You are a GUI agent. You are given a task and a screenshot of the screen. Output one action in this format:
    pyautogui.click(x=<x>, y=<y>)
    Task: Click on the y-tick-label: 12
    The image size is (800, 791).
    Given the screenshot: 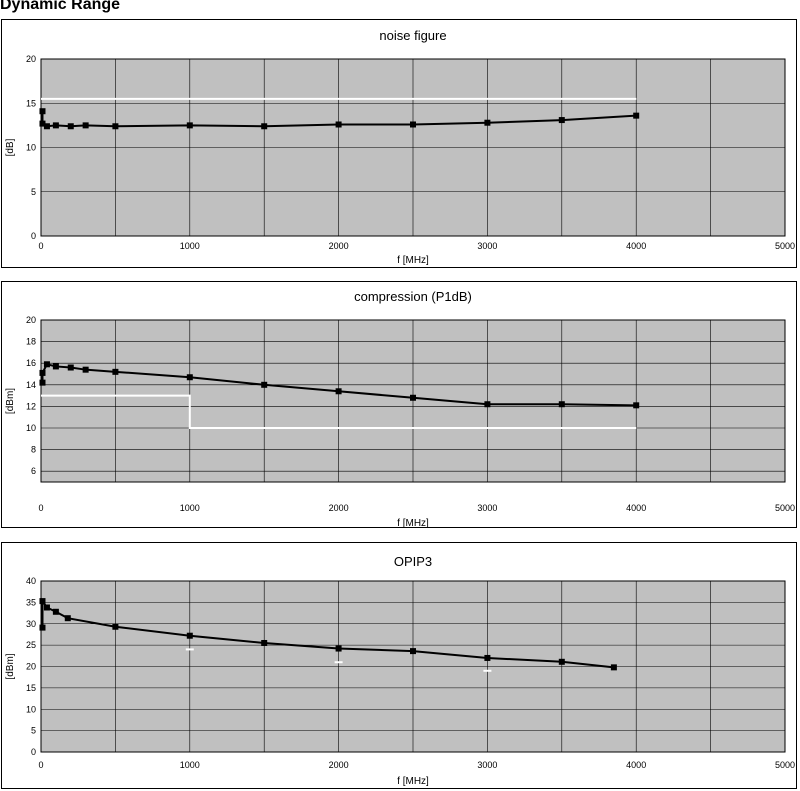 What is the action you would take?
    pyautogui.click(x=31, y=406)
    